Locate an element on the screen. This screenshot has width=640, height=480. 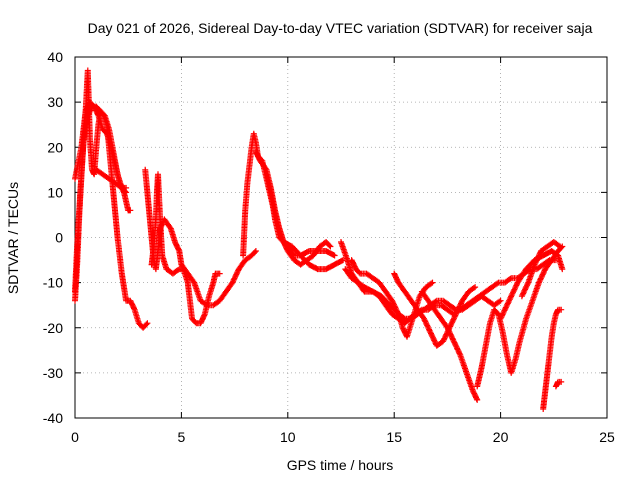
x-tick-label: 25 is located at coordinates (607, 437).